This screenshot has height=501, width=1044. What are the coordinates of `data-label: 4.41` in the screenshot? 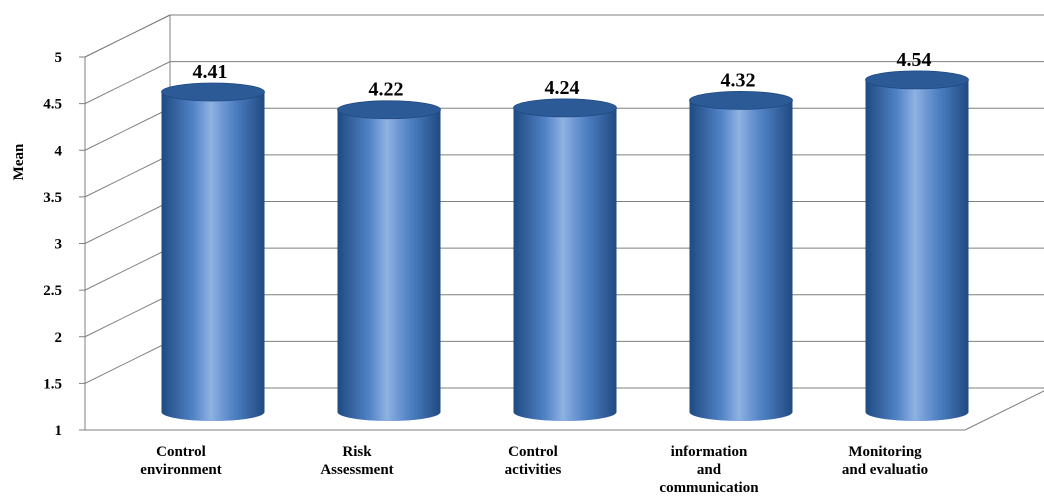 It's located at (210, 72).